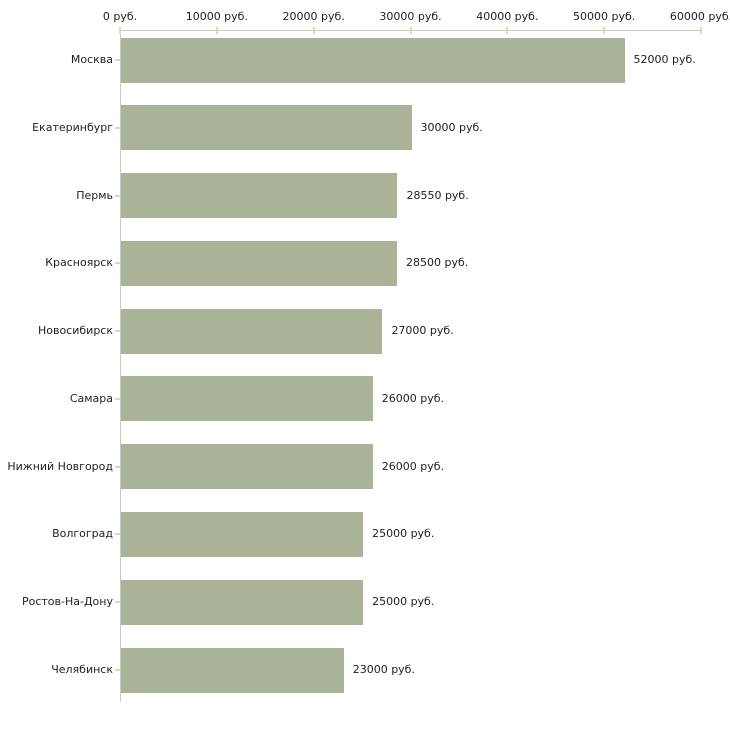 The width and height of the screenshot is (730, 730). What do you see at coordinates (120, 16) in the screenshot?
I see `x-axis-tick-label: 0 руб.` at bounding box center [120, 16].